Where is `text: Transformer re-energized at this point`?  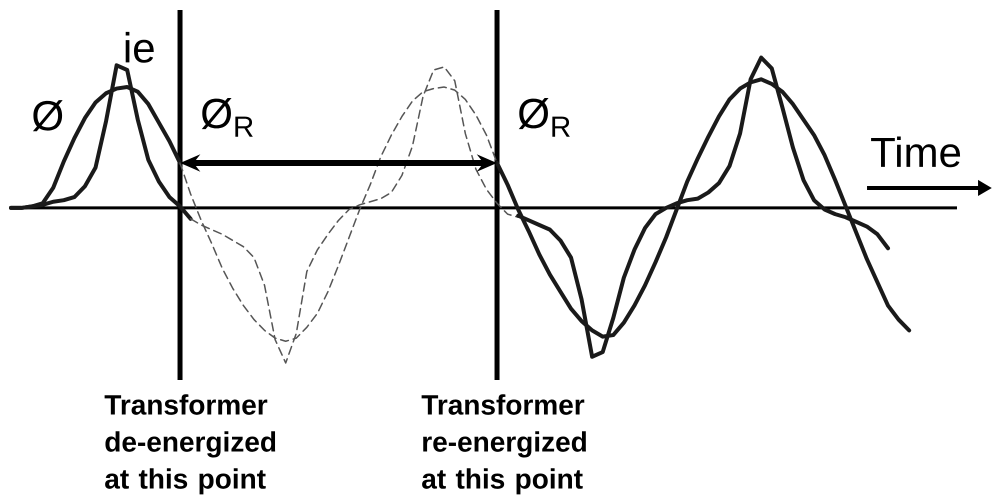
text: Transformer re-energized at this point is located at coordinates (504, 444).